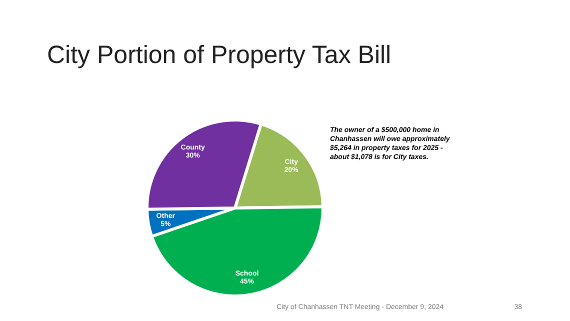 The width and height of the screenshot is (570, 321). I want to click on chart-title: City Portion of Property Tax Bill, so click(219, 55).